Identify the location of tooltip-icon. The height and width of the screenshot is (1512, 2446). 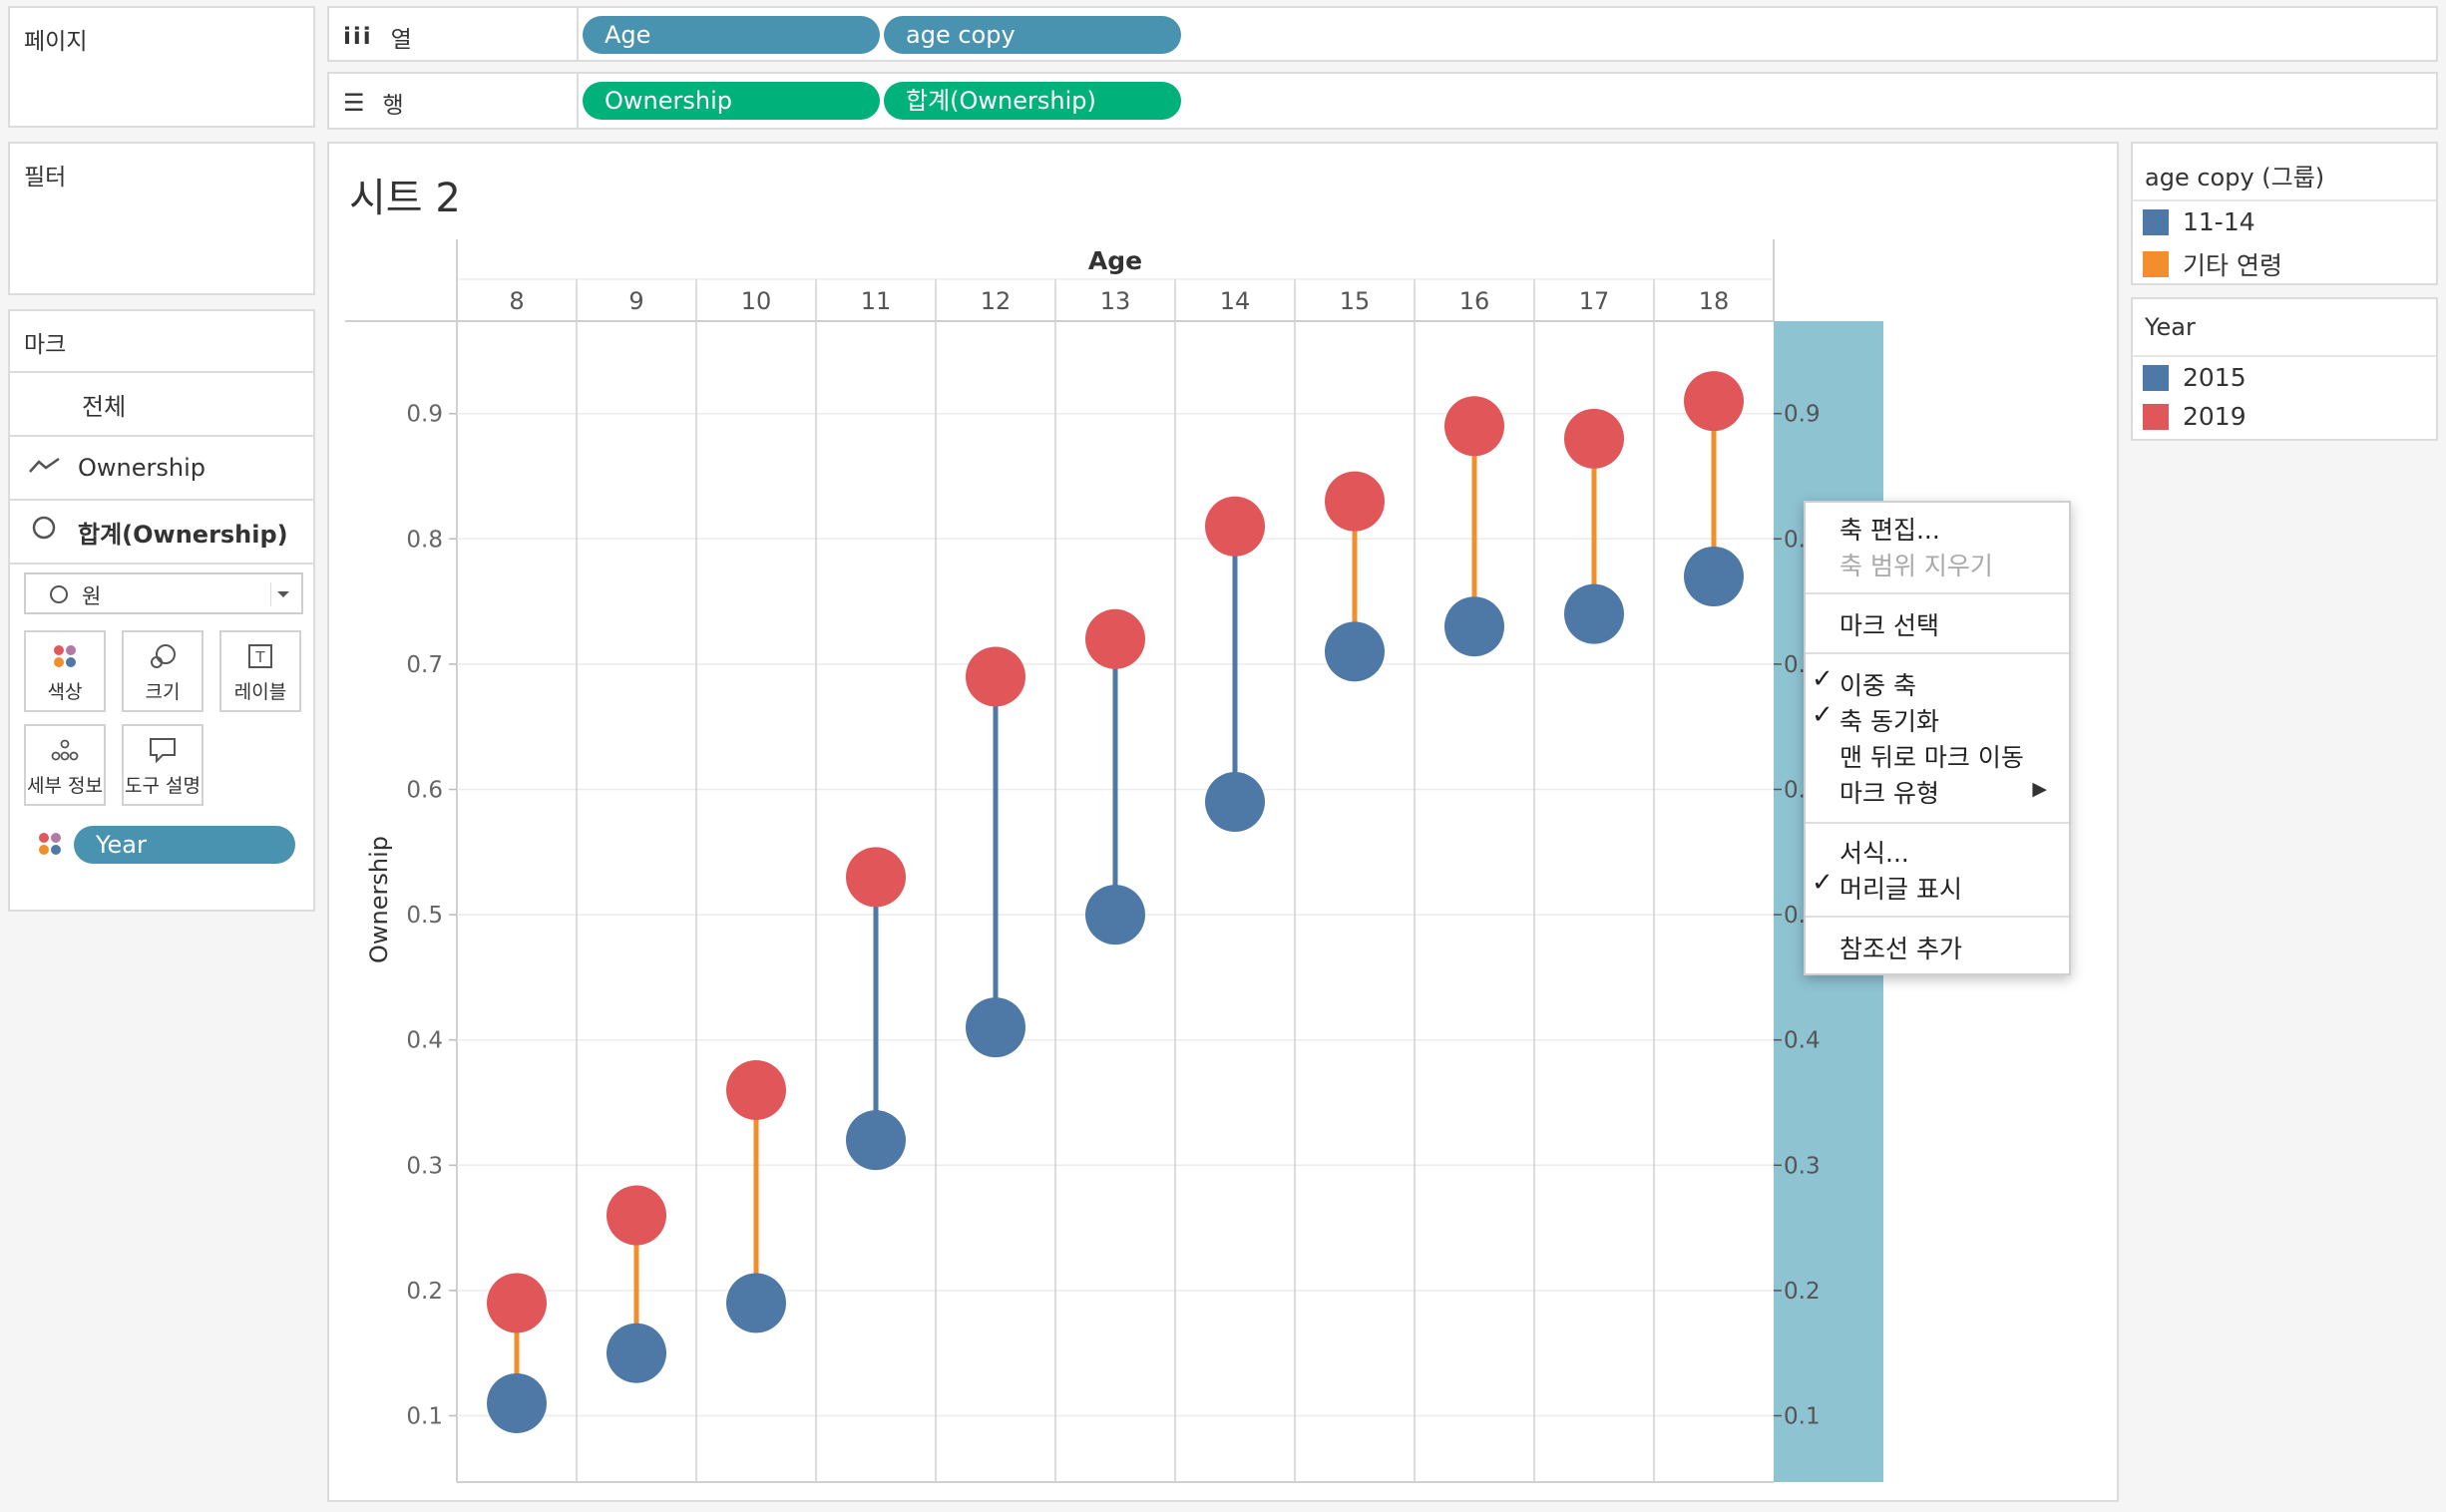
(163, 752).